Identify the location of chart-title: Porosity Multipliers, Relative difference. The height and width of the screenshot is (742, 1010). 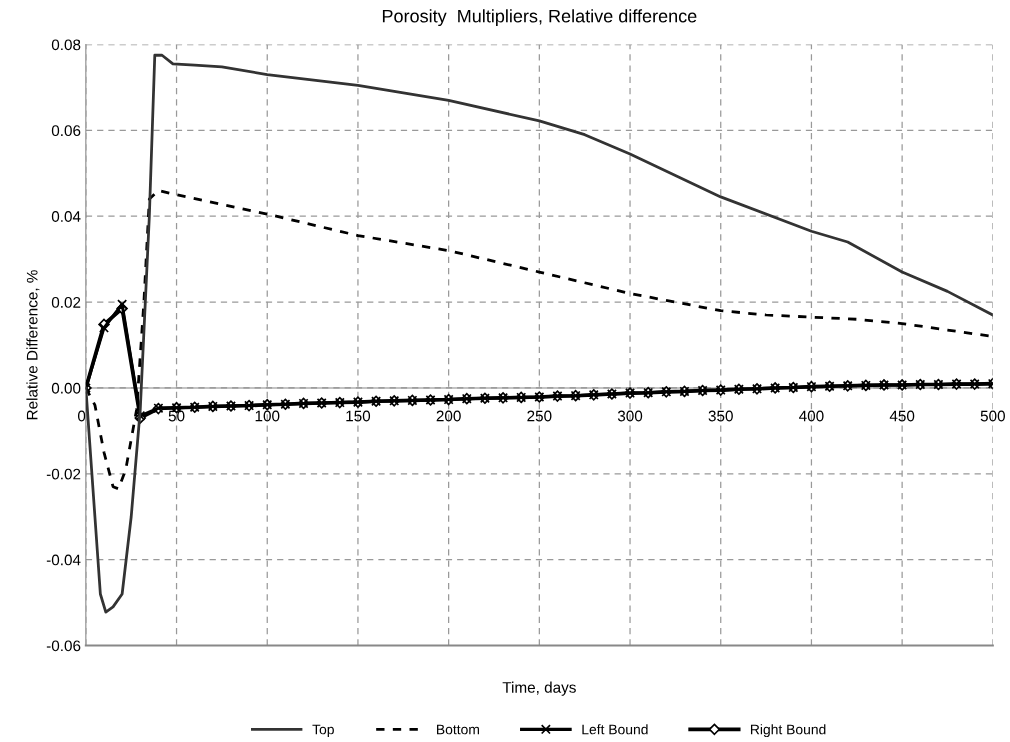
(539, 18).